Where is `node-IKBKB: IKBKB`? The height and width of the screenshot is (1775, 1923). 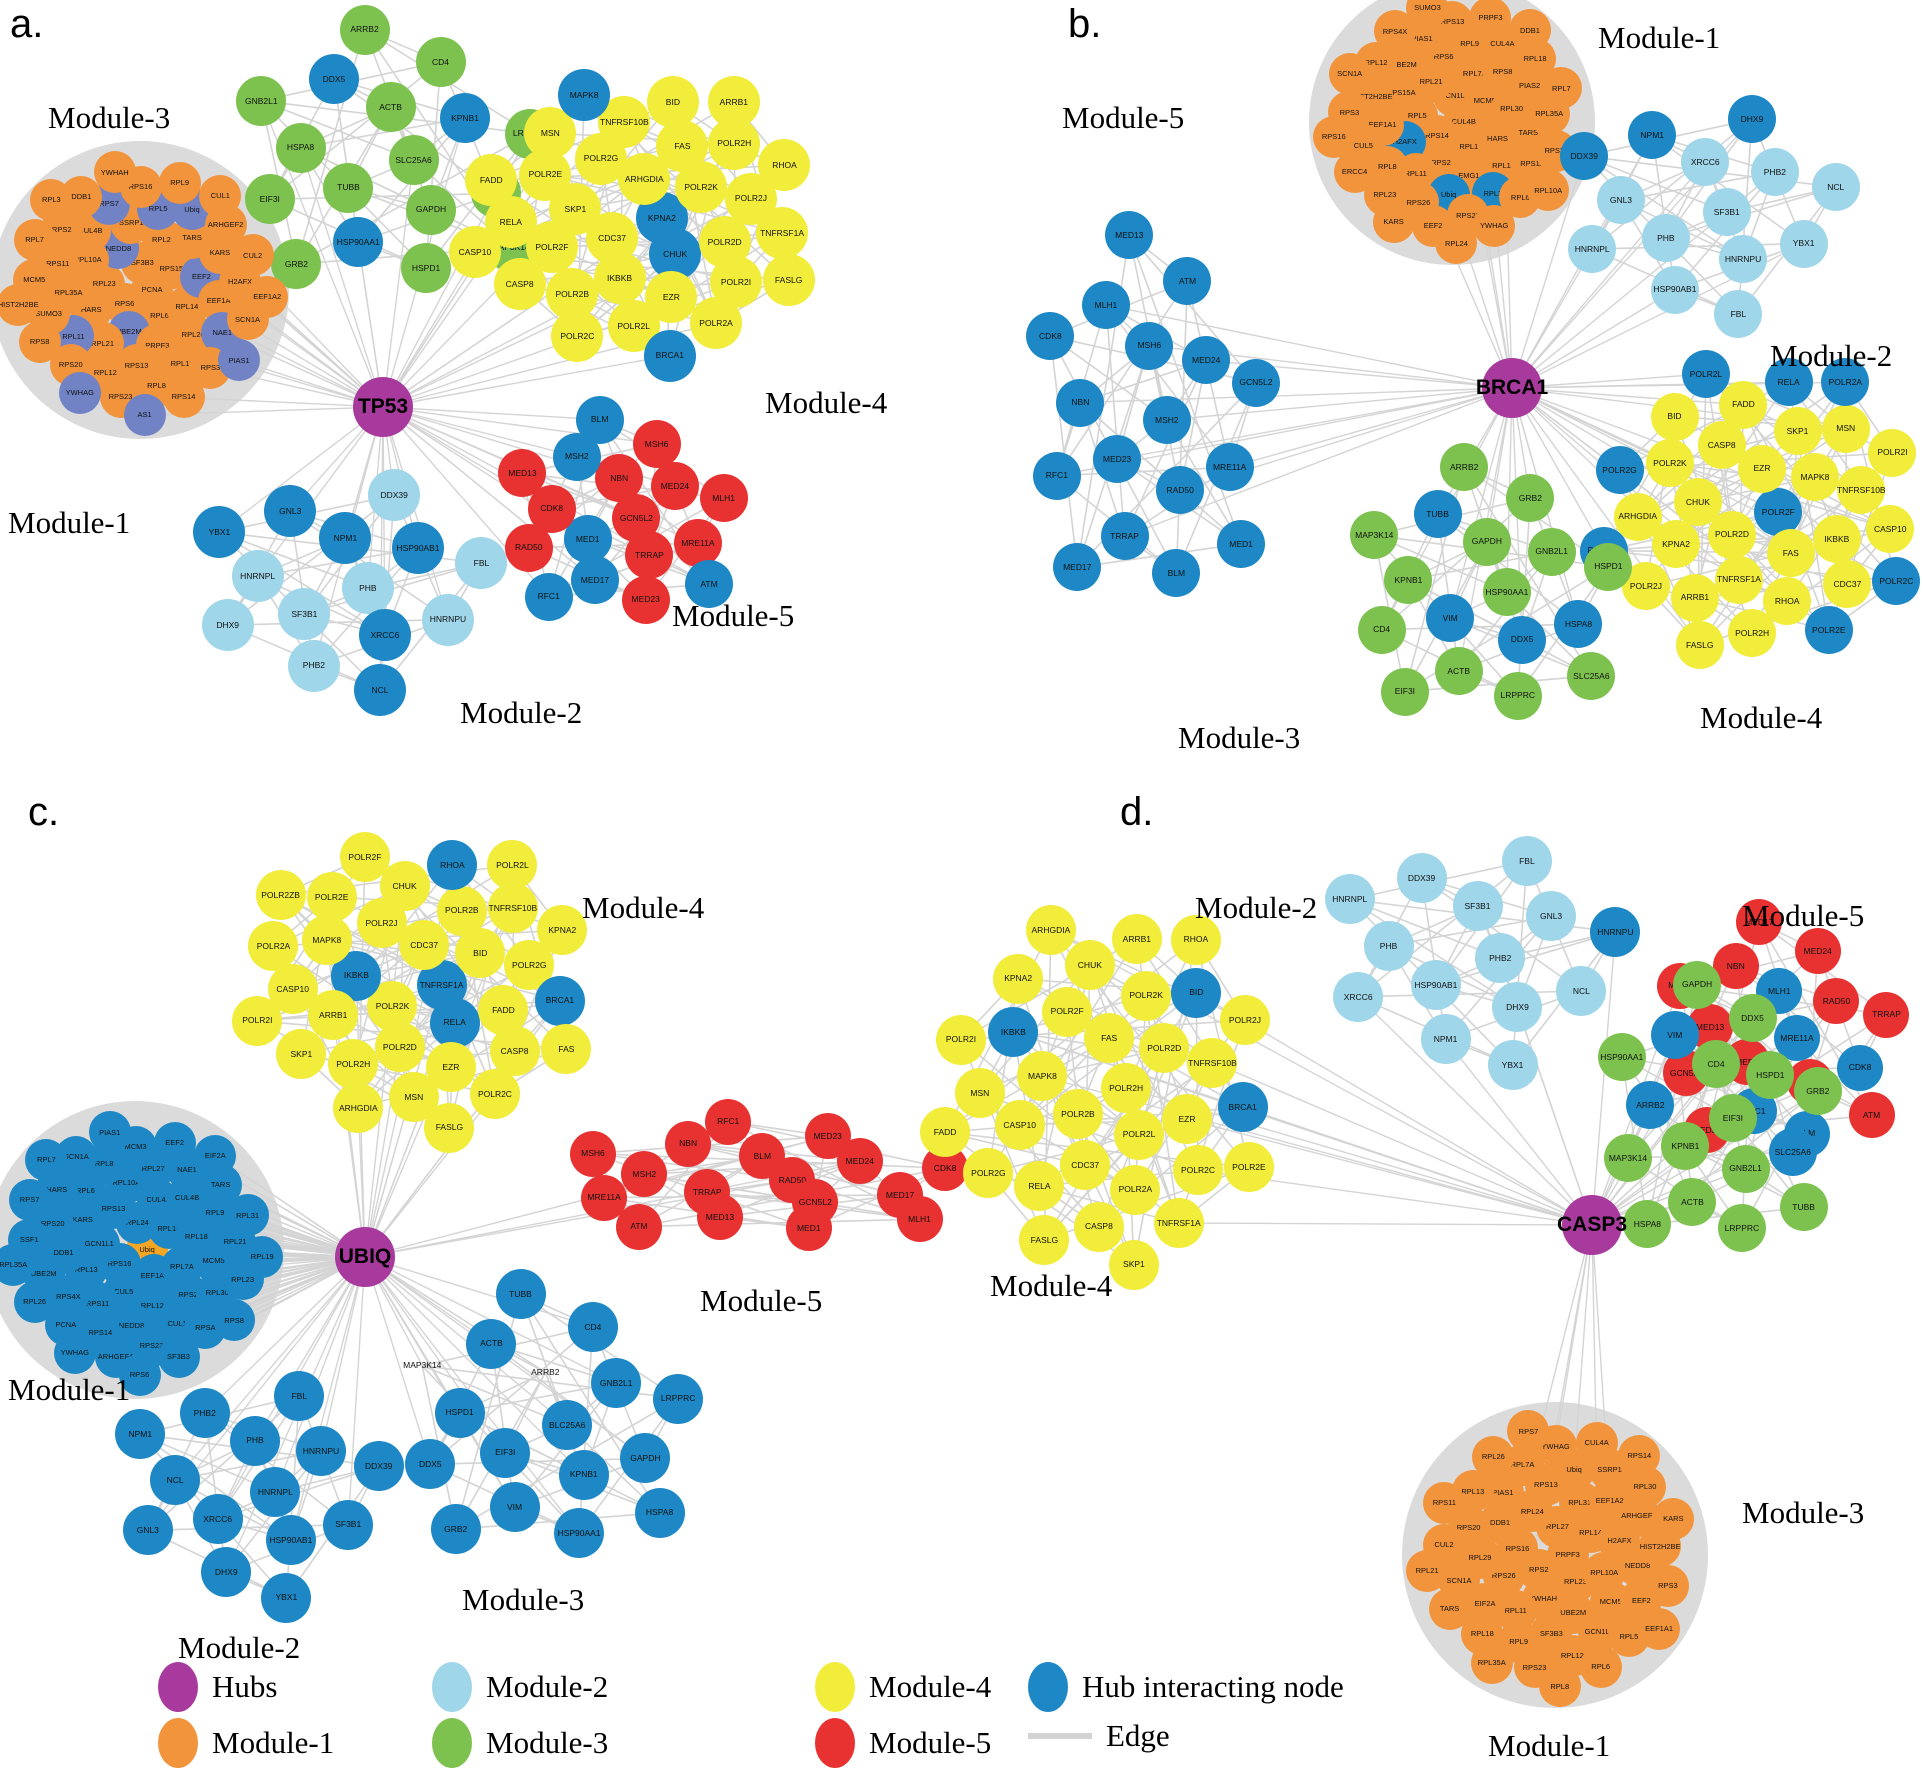 node-IKBKB: IKBKB is located at coordinates (1836, 539).